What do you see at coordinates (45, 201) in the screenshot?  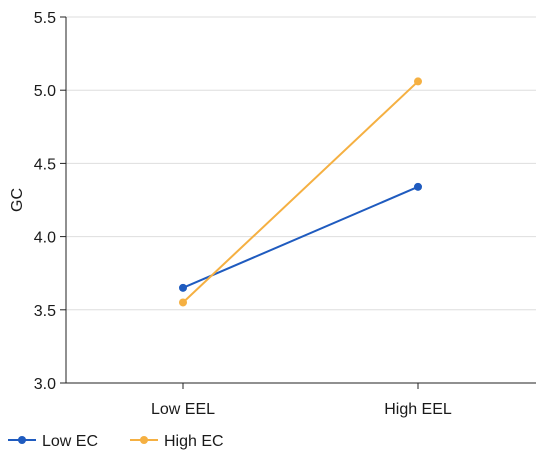 I see `y-tick-labels: 3.0 3.5 4.0 4.5 5.0 5.5` at bounding box center [45, 201].